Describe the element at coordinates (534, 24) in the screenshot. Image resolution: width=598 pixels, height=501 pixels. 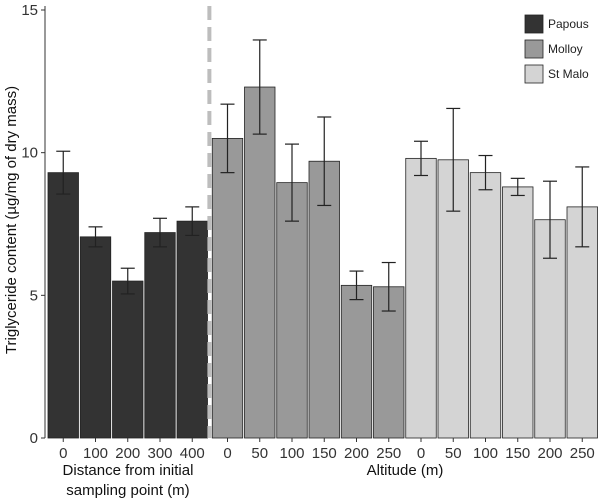
I see `legend-swatch-papous` at that location.